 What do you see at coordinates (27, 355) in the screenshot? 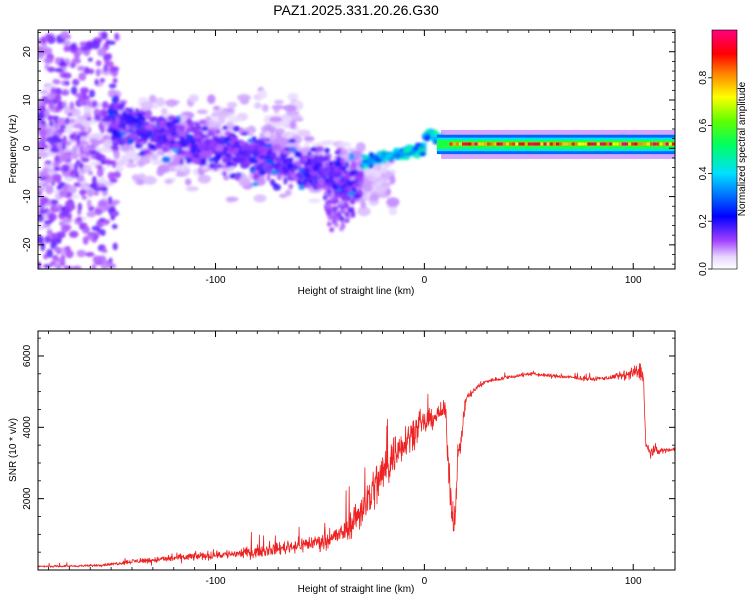
I see `snr-ytick-label: 6000` at bounding box center [27, 355].